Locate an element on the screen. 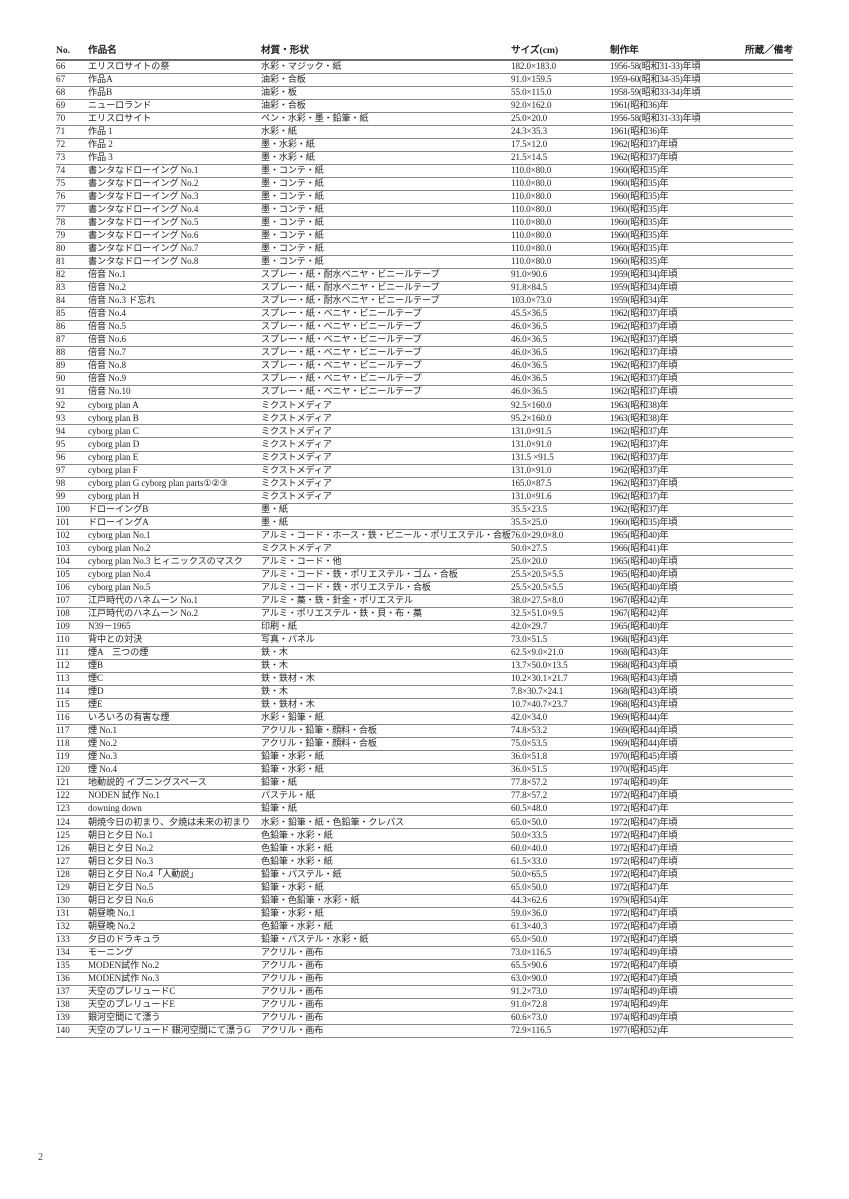  cell-year: 1974(昭和49)年頃 is located at coordinates (662, 992).